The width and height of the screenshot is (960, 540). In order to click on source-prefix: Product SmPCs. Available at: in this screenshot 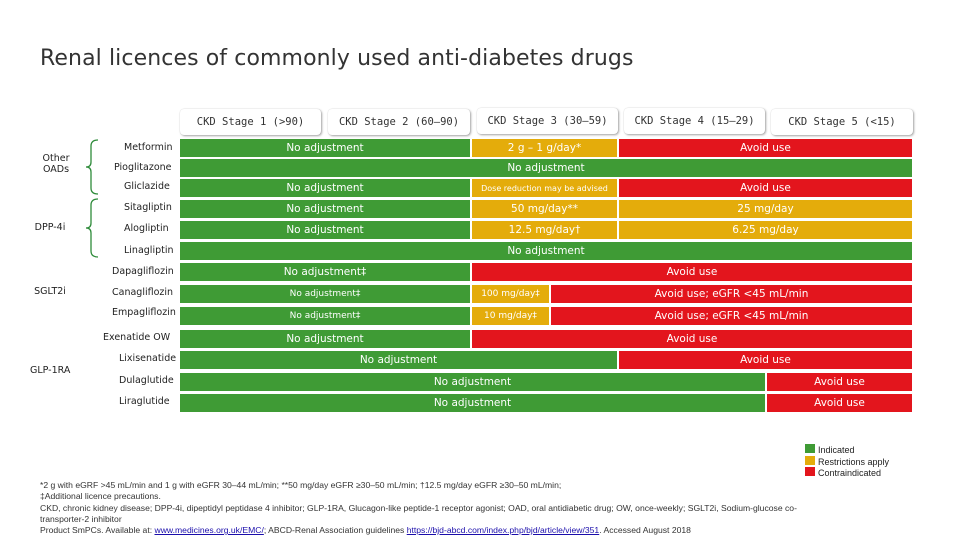, I will do `click(97, 530)`.